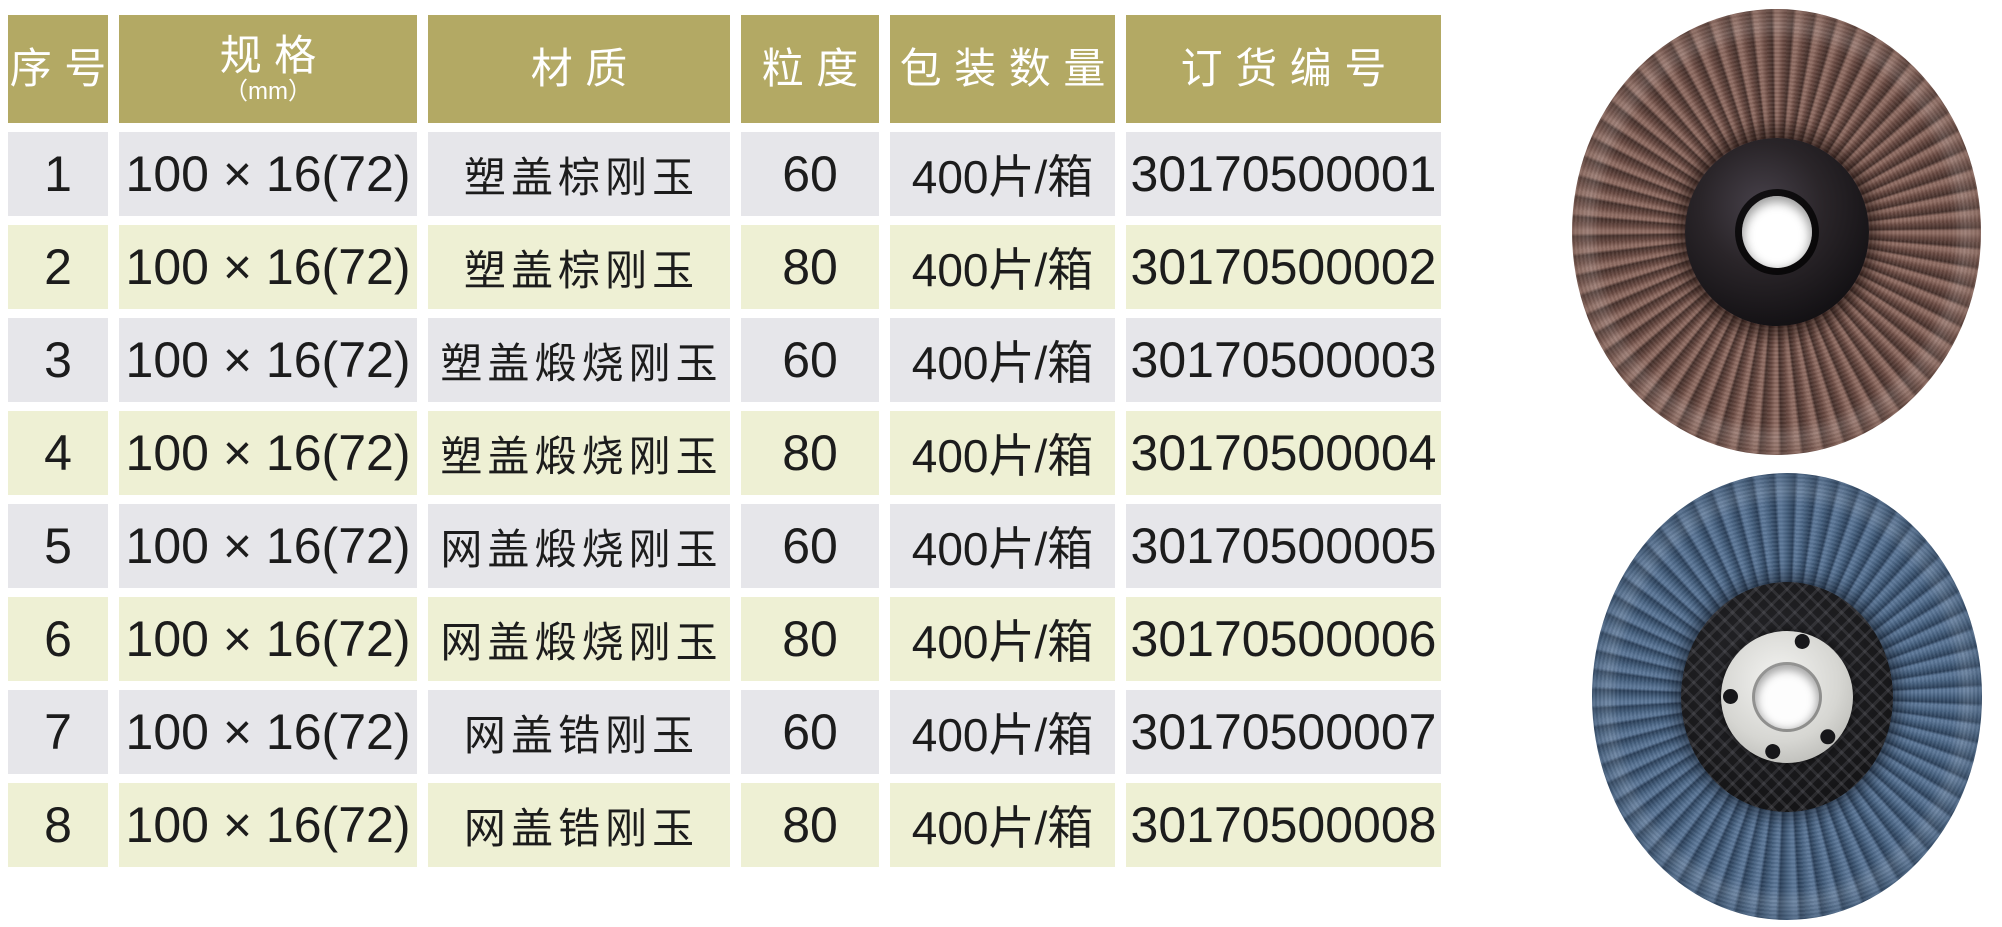  What do you see at coordinates (1008, 68) in the screenshot?
I see `column-header-label: 包装数量` at bounding box center [1008, 68].